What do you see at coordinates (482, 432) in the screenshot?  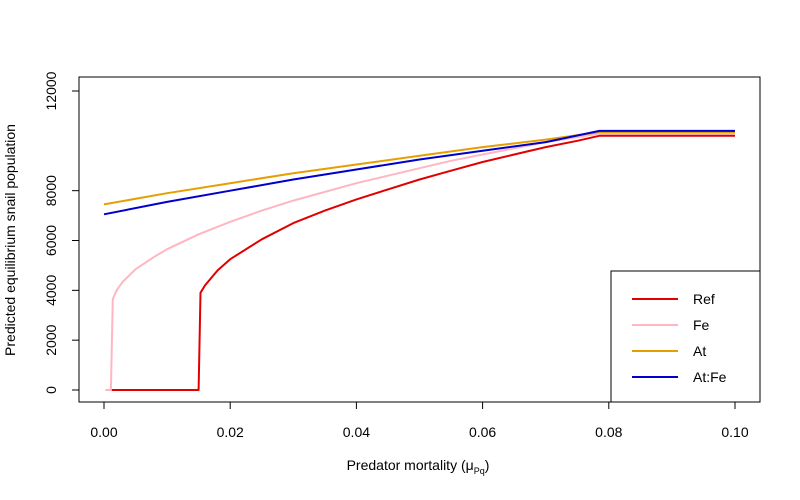 I see `x-tick-label: 0.06` at bounding box center [482, 432].